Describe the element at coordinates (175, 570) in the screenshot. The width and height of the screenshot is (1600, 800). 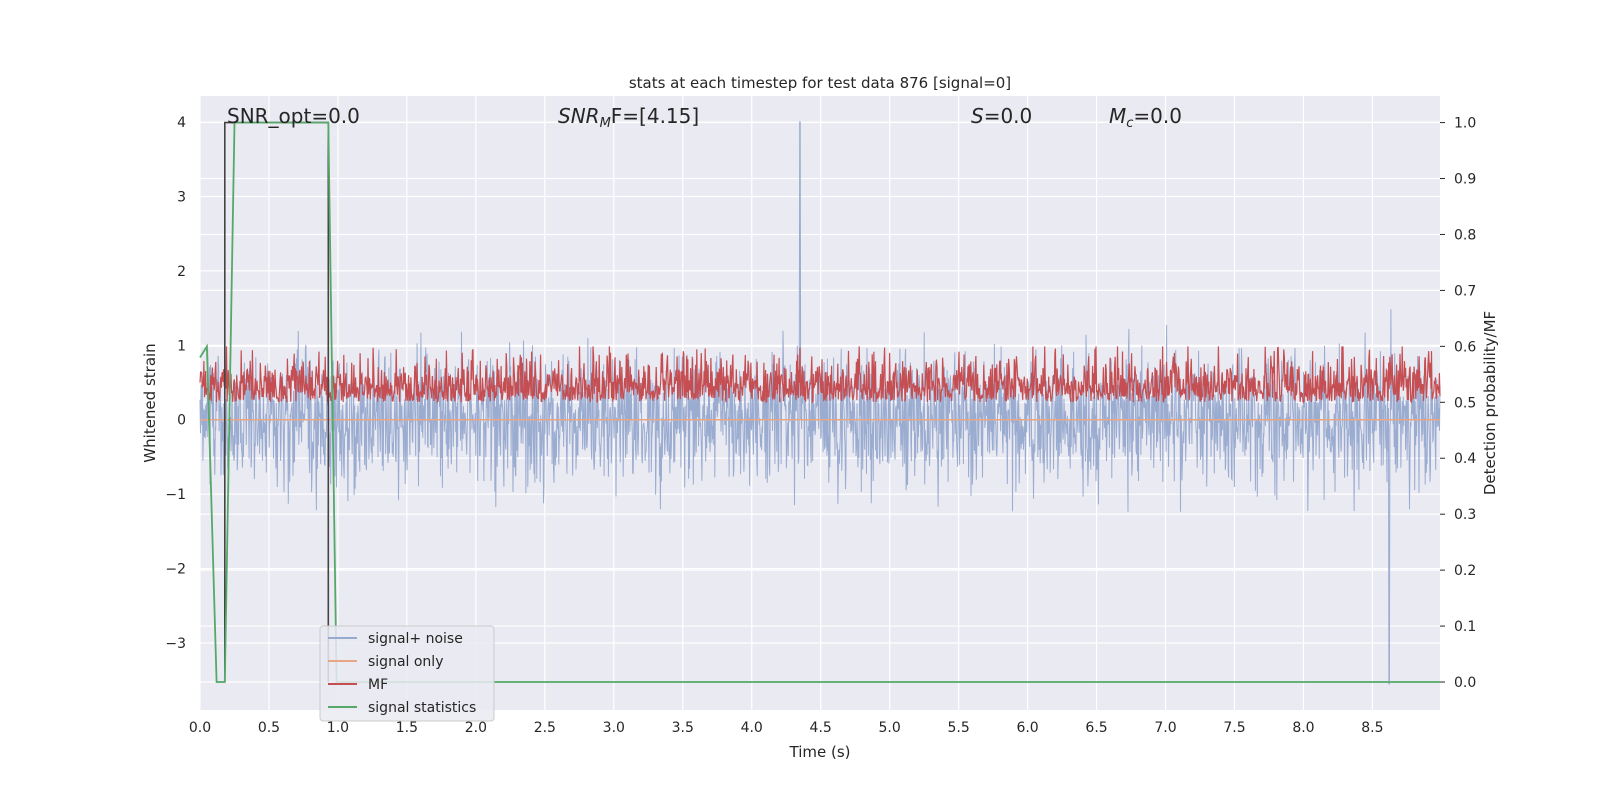
I see `y-tick-label-left: −2` at that location.